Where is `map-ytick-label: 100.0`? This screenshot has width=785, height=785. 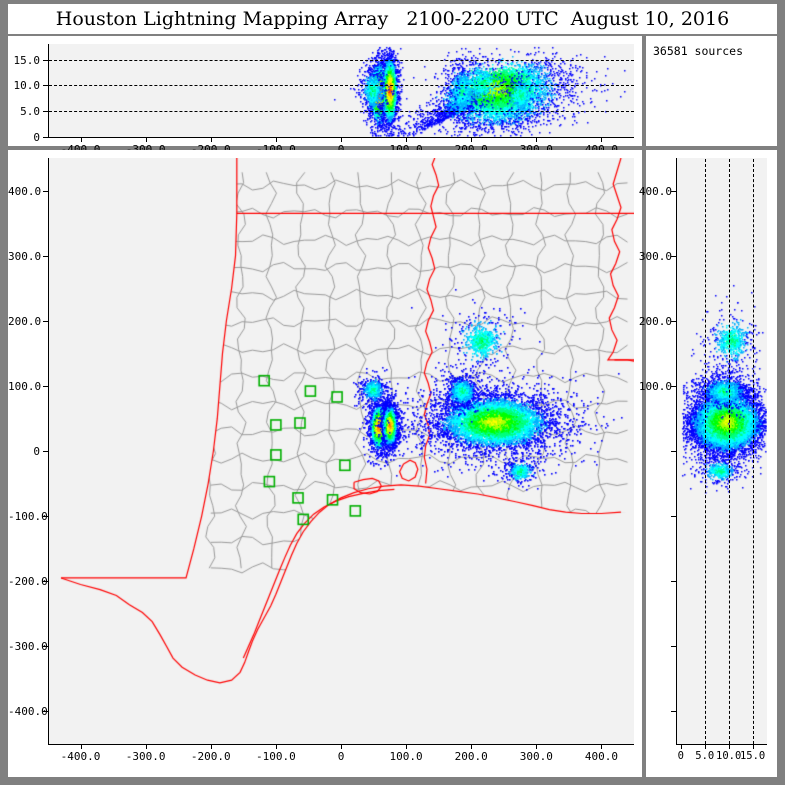
map-ytick-label: 100.0 is located at coordinates (25, 386).